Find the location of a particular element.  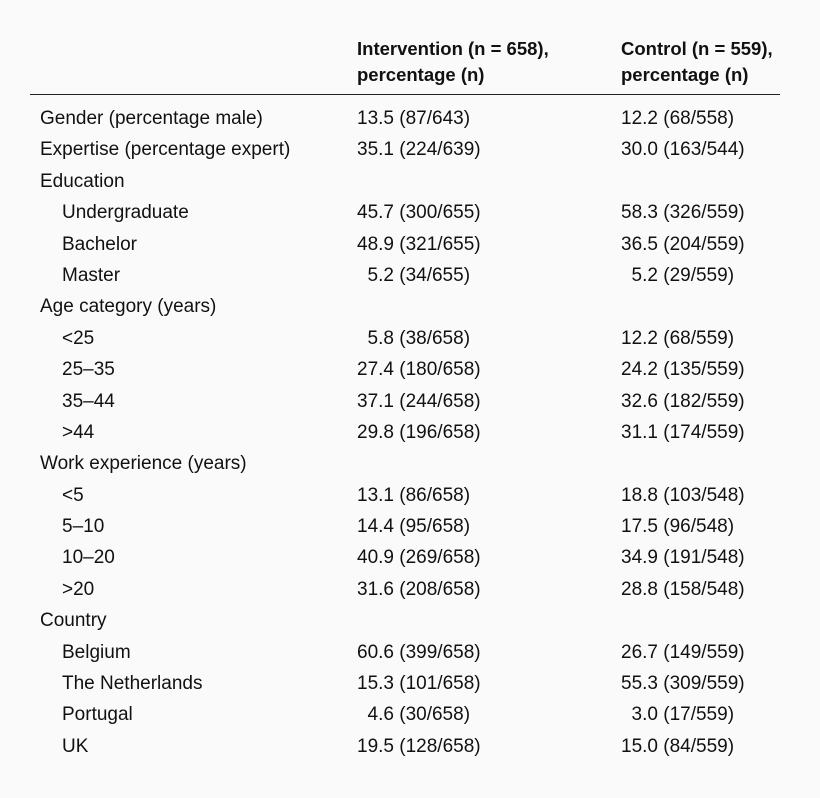

intervention-value: 5.2 (34/655) is located at coordinates (414, 275).